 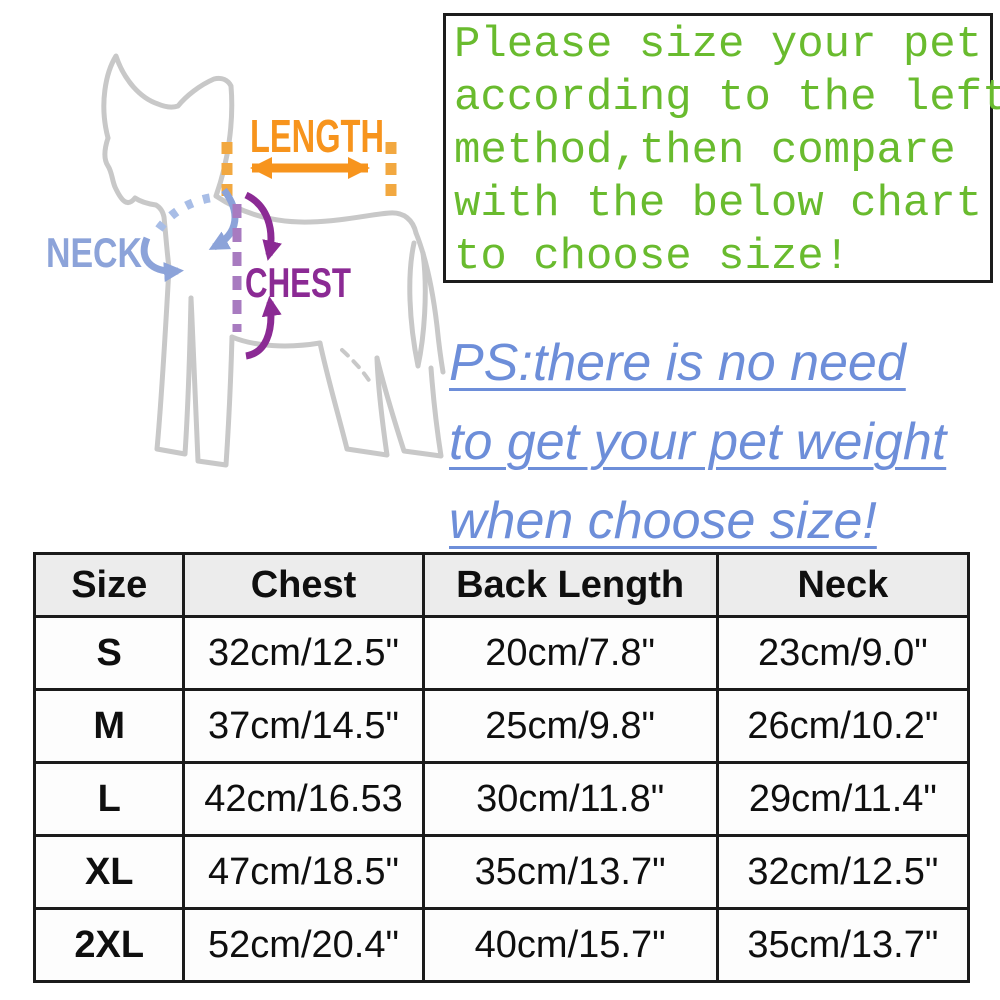 I want to click on length-annotation: LENGTH, so click(x=309, y=153).